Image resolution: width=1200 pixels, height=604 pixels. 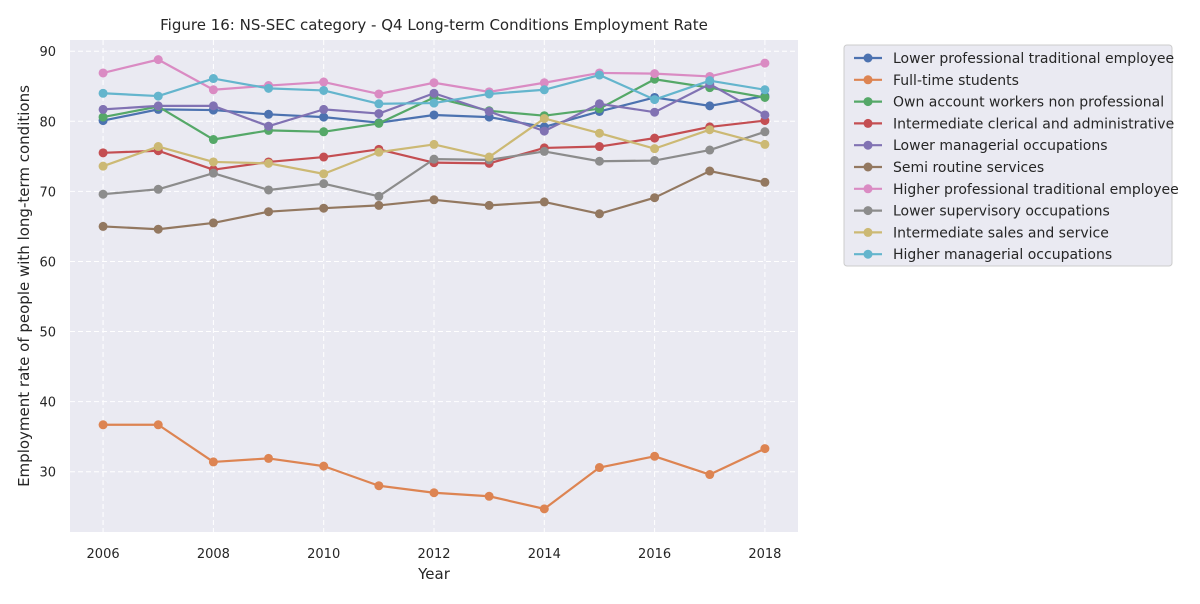 I want to click on legend-label: Lower managerial occupations, so click(x=1000, y=146).